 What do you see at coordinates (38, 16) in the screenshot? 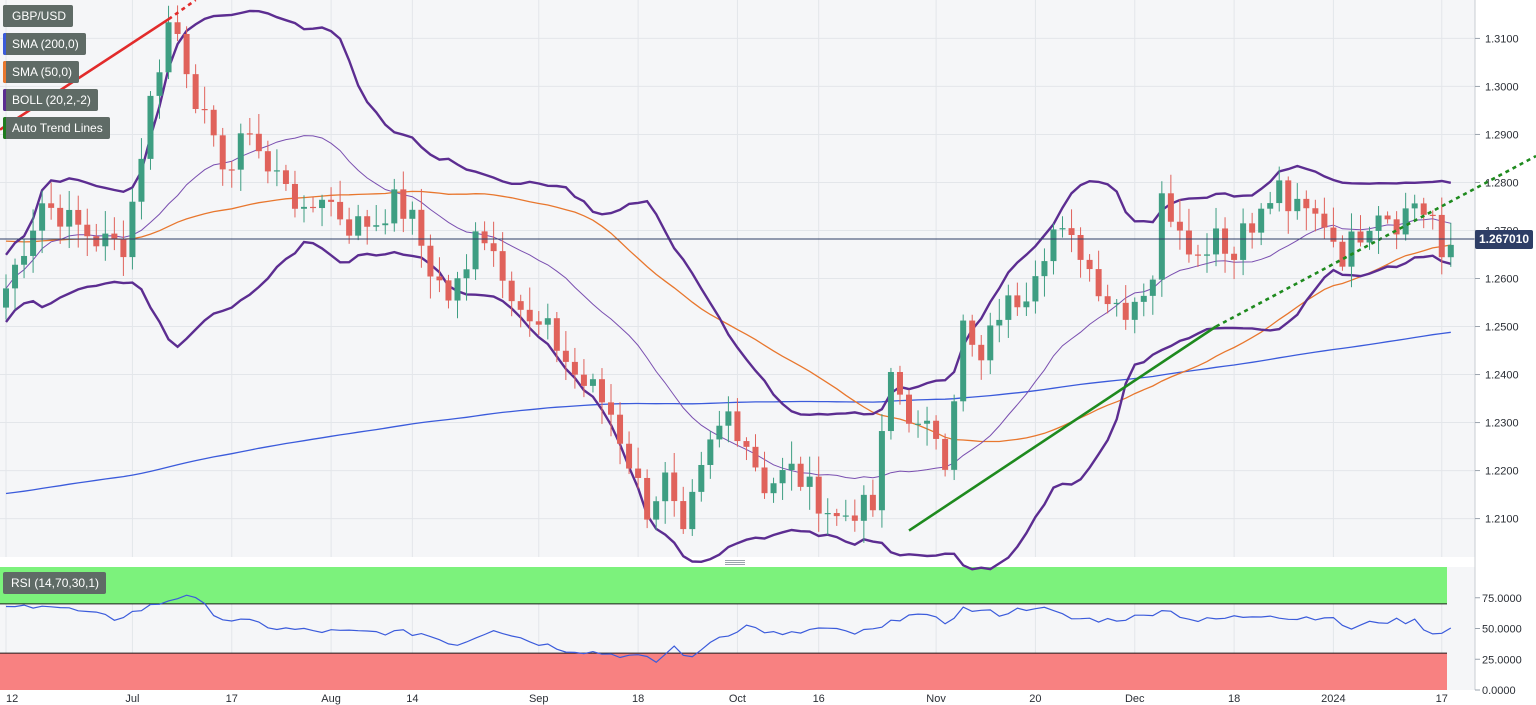
I see `legend-gbpusd: GBP/USD` at bounding box center [38, 16].